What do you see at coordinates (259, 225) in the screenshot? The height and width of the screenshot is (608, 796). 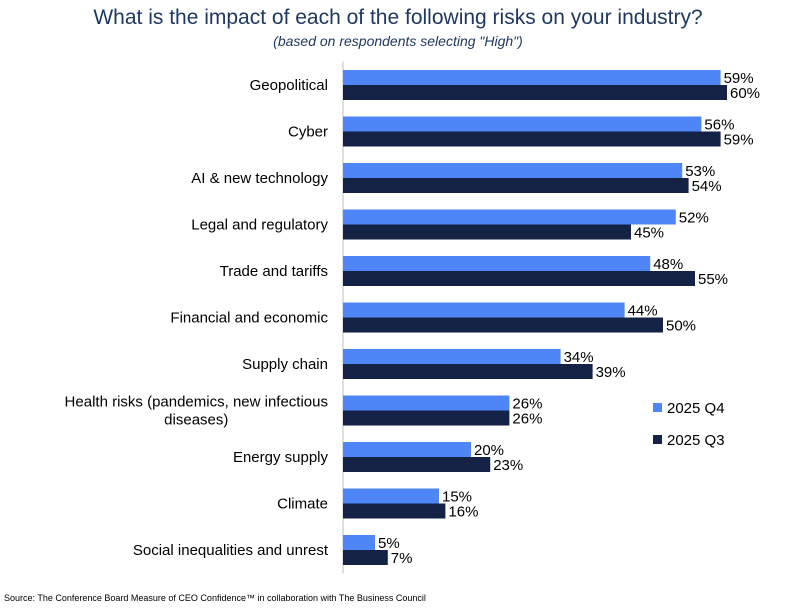 I see `category-label: Legal and regulatory` at bounding box center [259, 225].